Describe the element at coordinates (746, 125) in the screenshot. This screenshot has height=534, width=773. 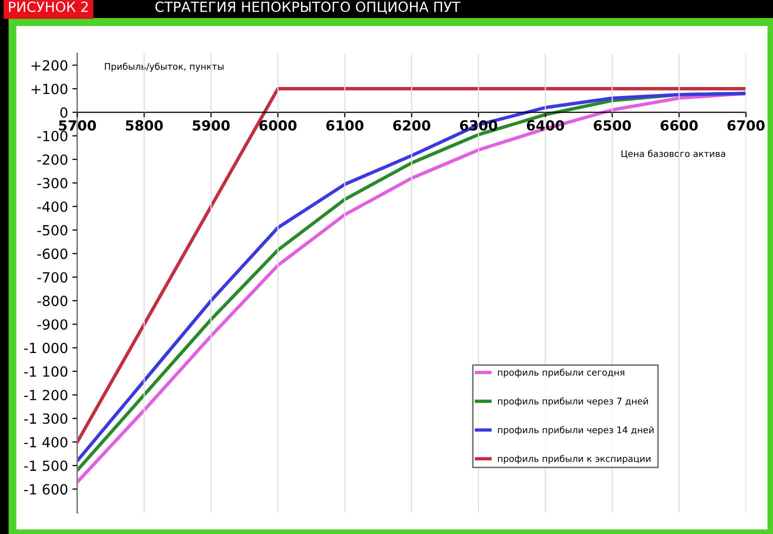
I see `x-tick-label: 6700` at that location.